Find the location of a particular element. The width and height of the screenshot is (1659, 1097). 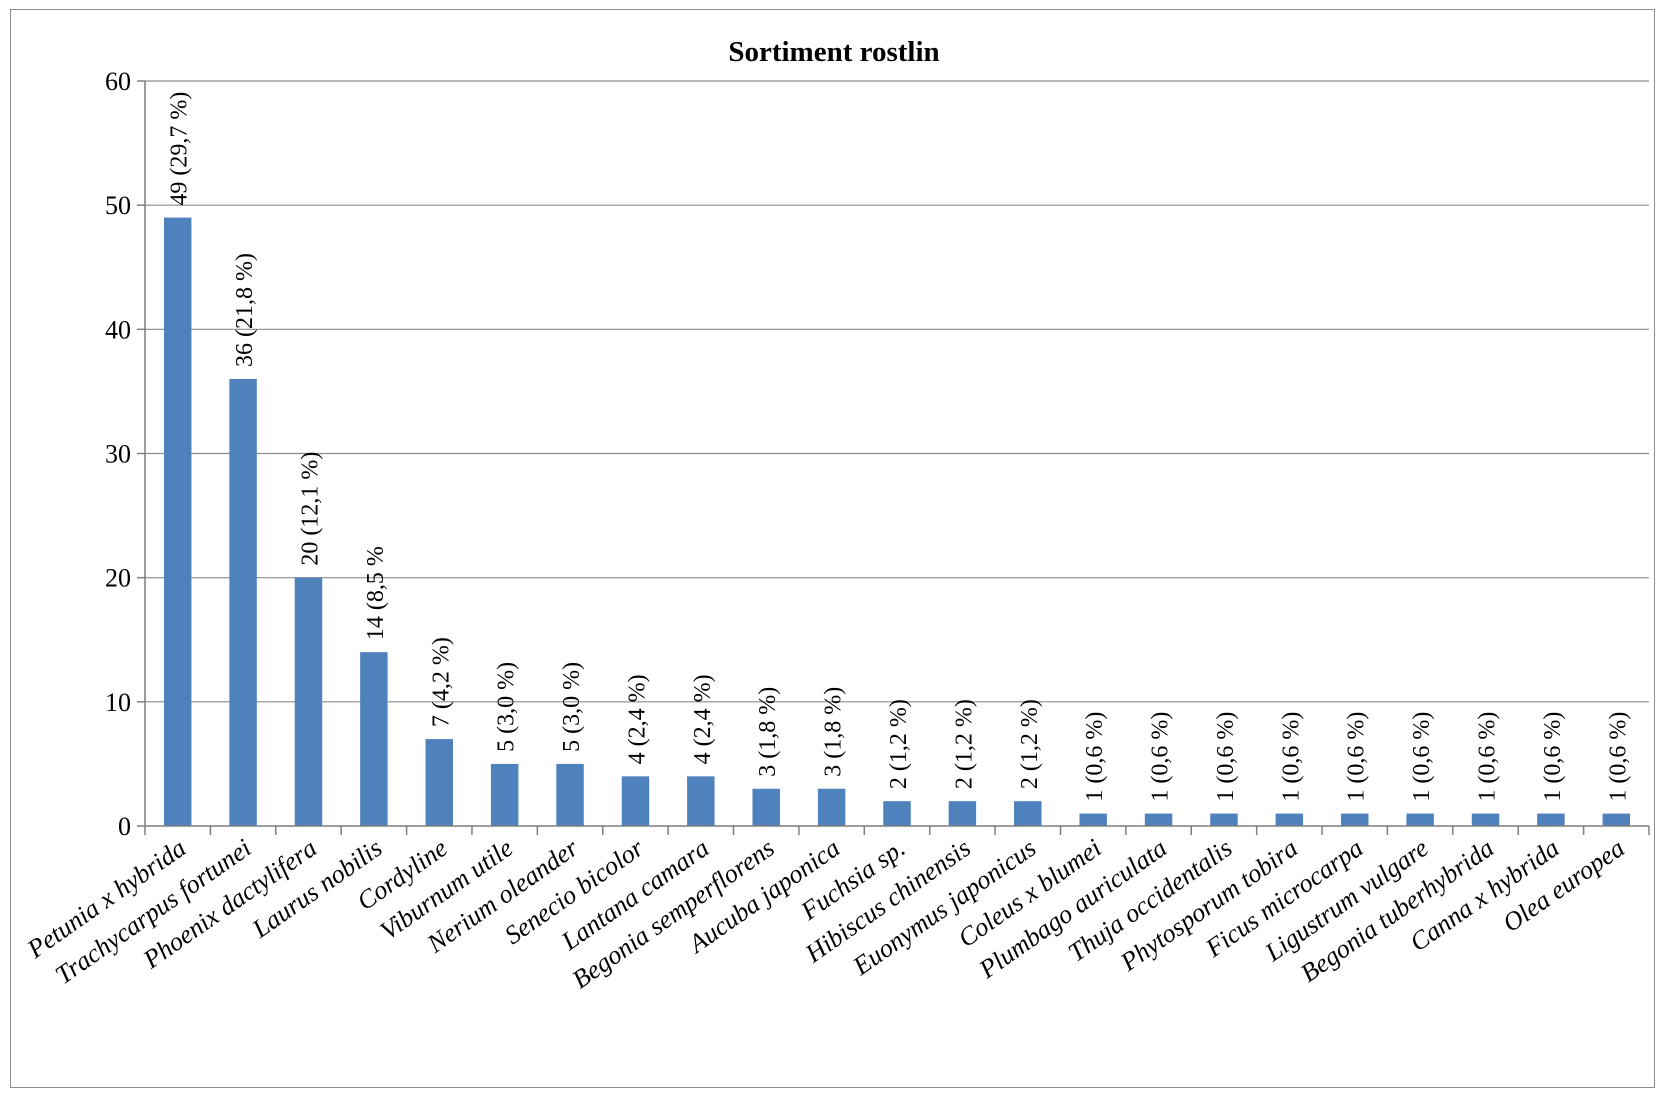

y-tick-label: 30 is located at coordinates (118, 454).